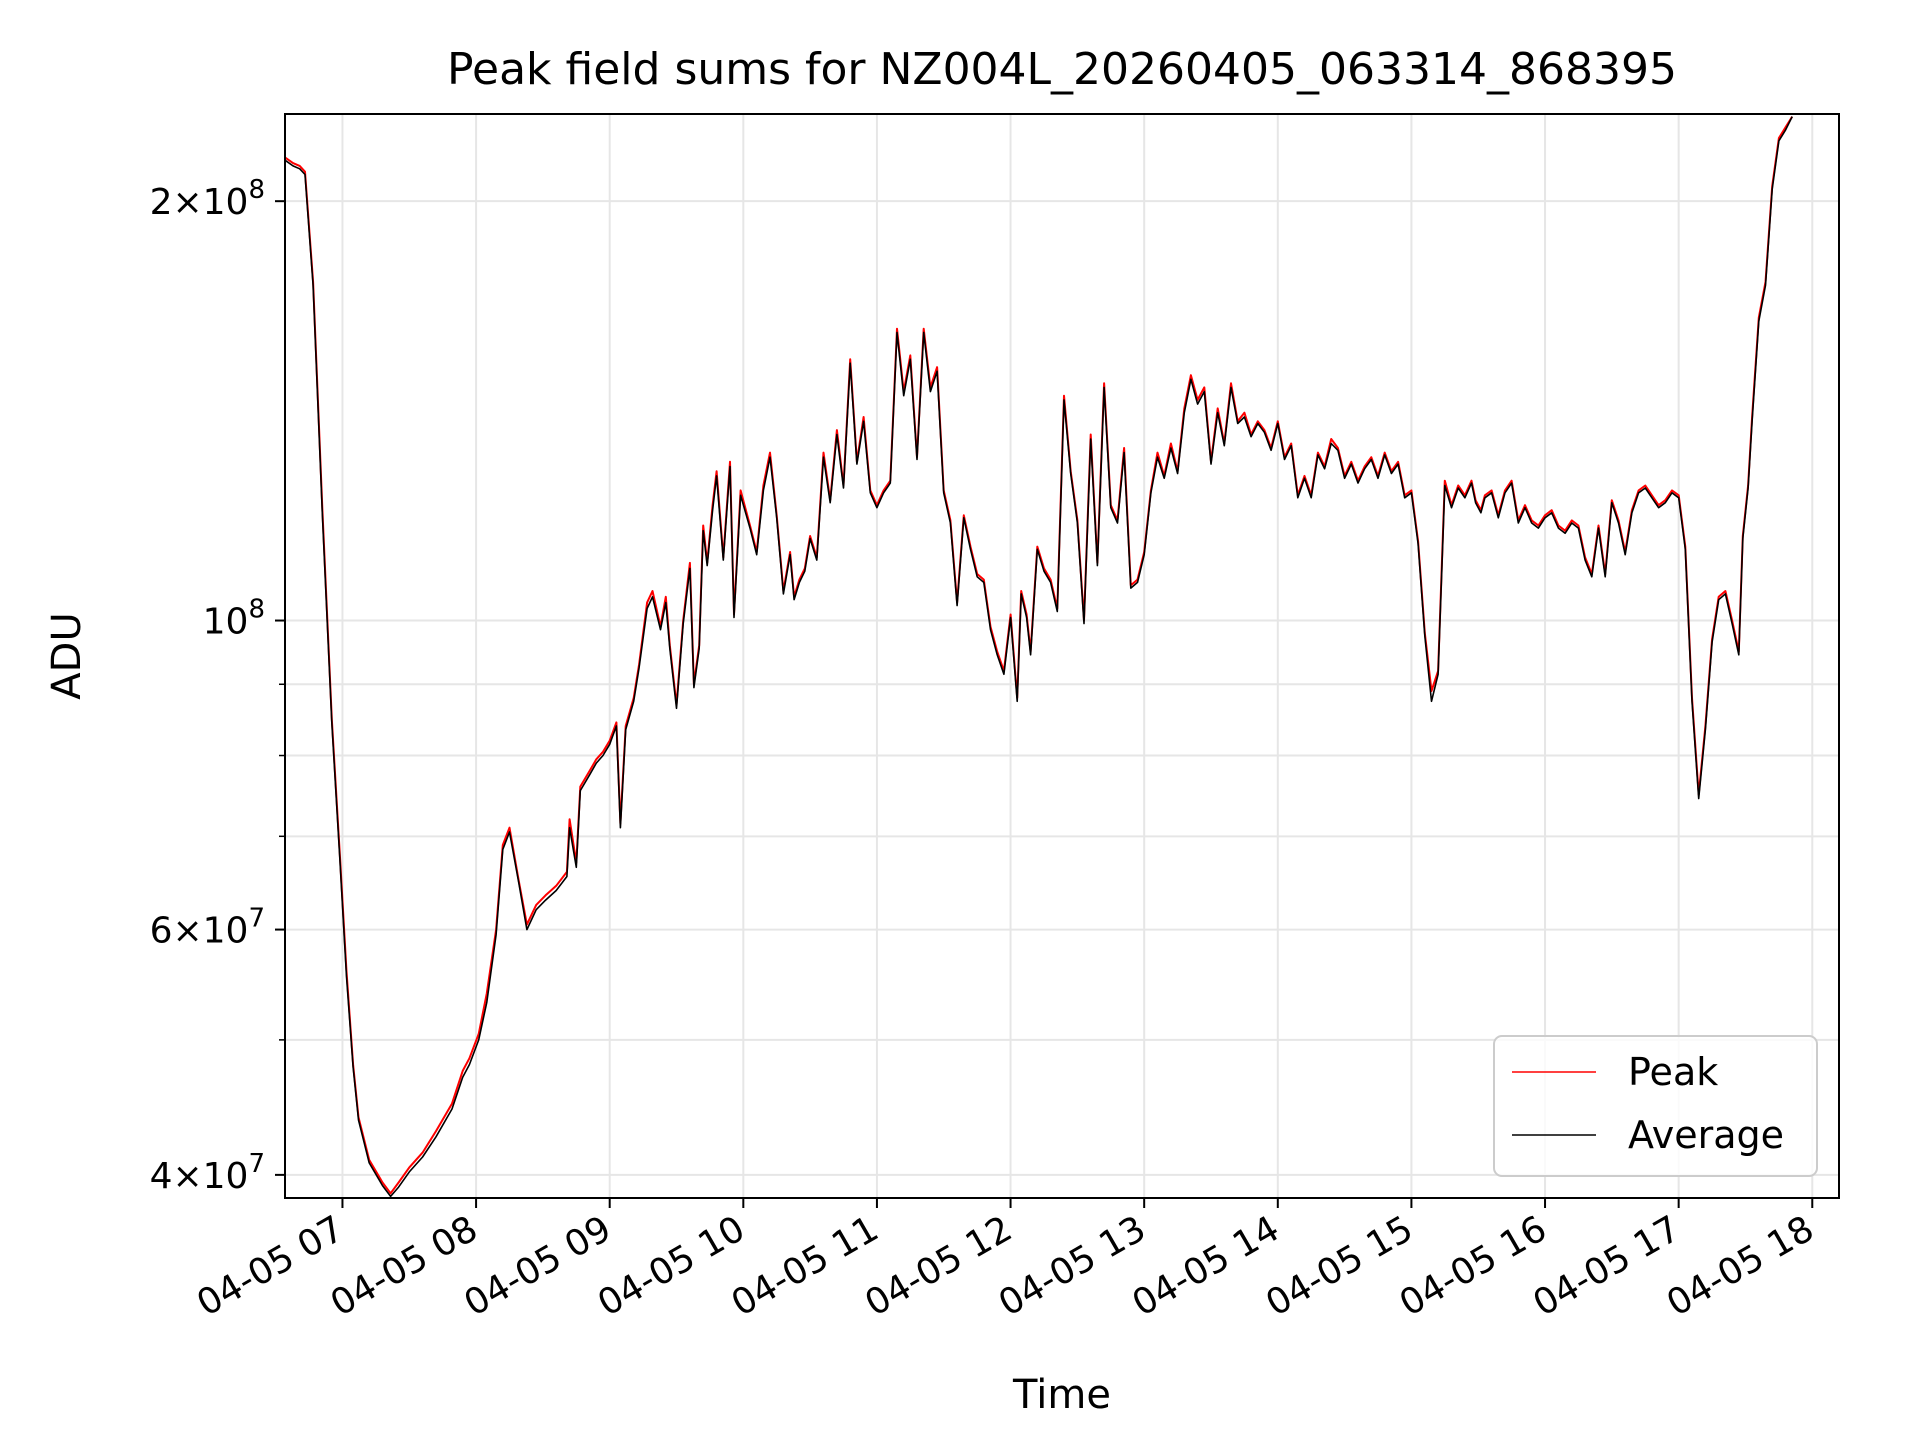 This screenshot has width=1920, height=1440. I want to click on y-tick-label: 4×10⁷, so click(207, 1173).